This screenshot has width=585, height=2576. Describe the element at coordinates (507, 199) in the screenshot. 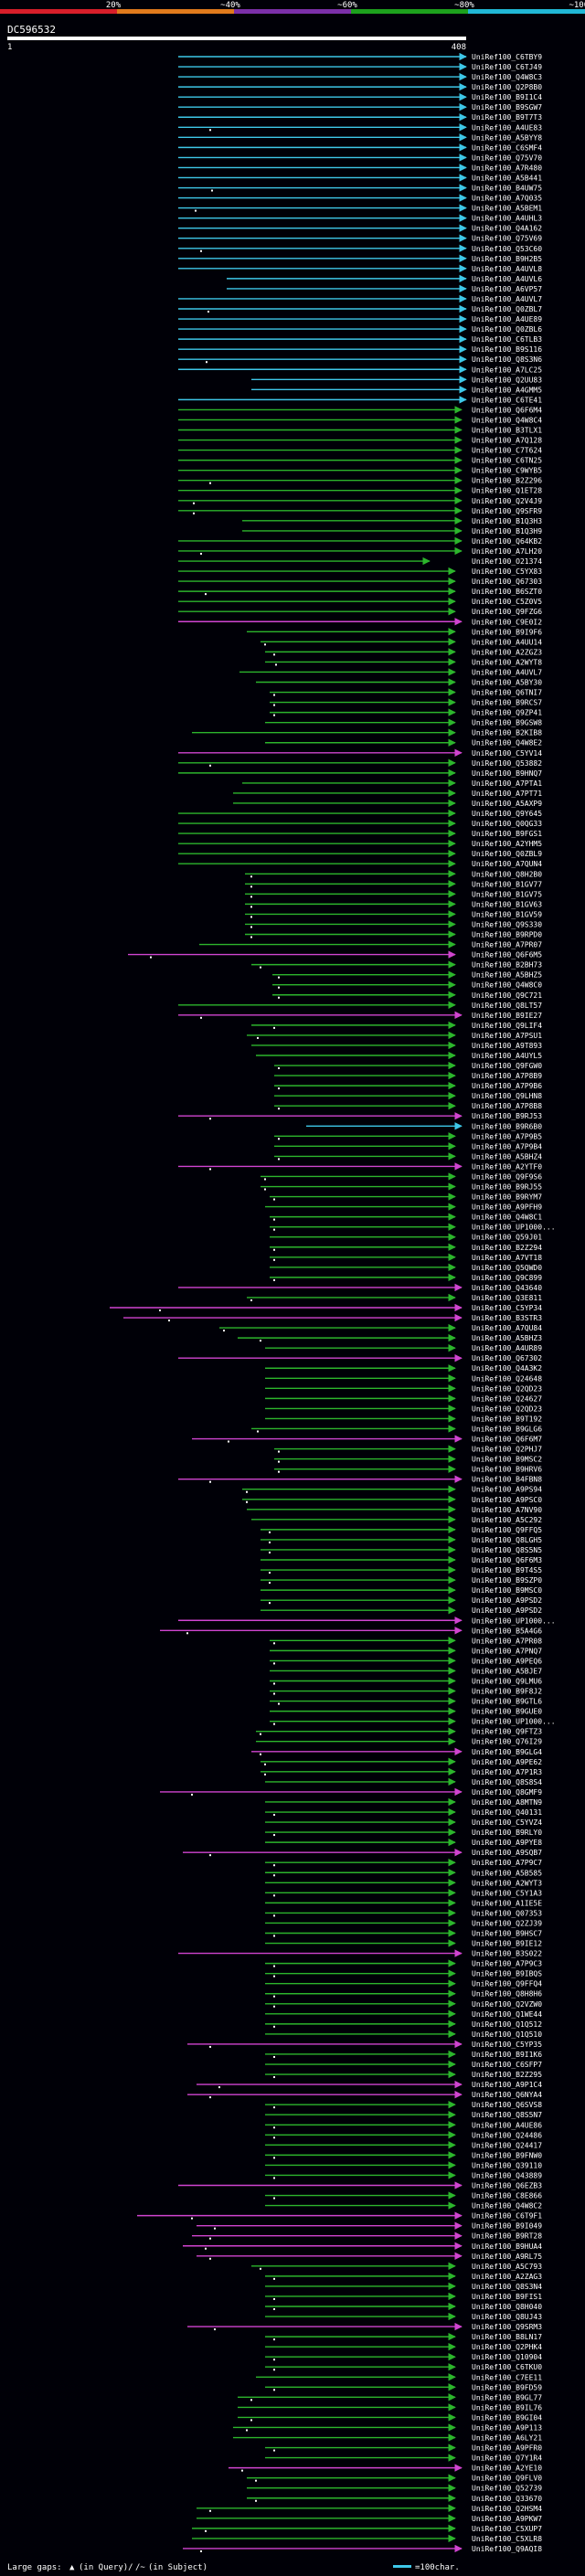

I see `hit-id-label: UniRef100_A7Q035` at that location.